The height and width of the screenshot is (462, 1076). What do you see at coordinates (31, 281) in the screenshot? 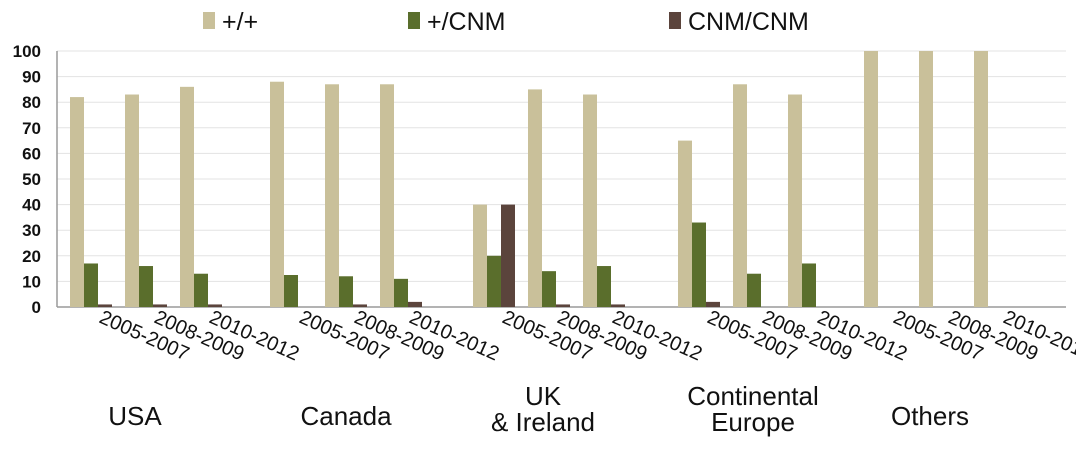
I see `y-tick-label: 10` at bounding box center [31, 281].